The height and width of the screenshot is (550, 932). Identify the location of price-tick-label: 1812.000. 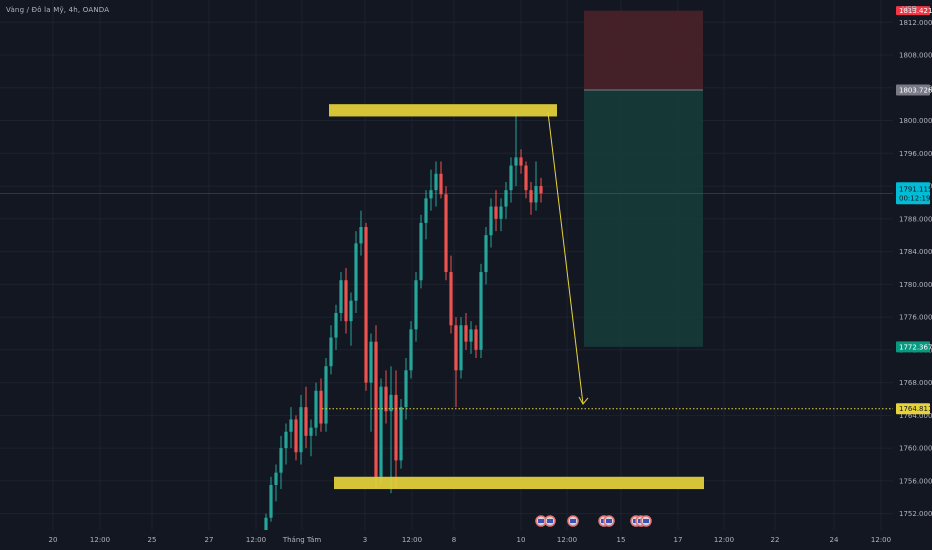
(915, 23).